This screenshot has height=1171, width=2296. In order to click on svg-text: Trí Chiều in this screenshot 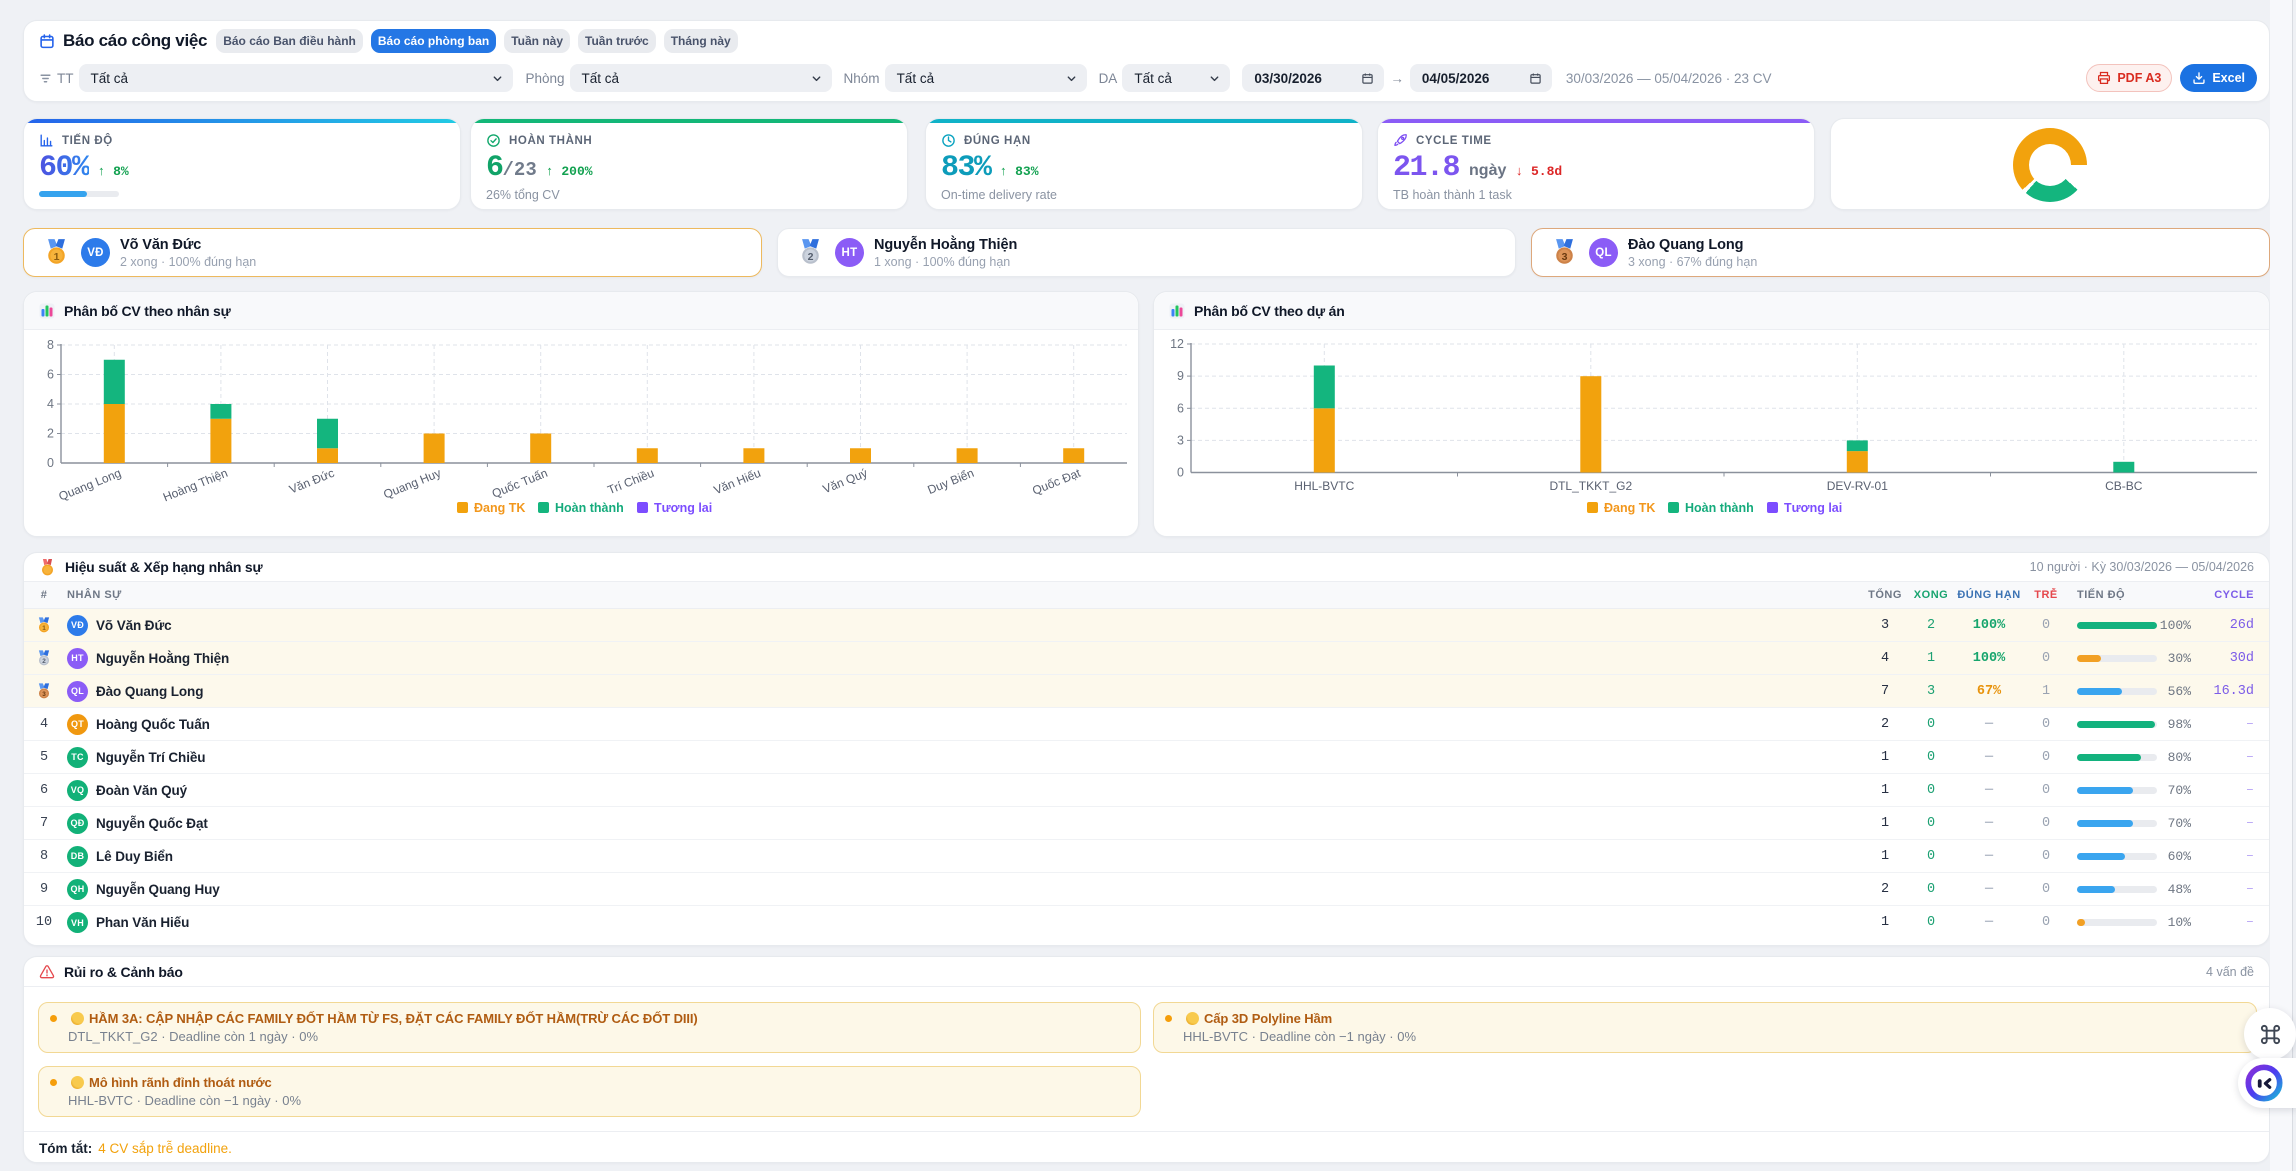, I will do `click(631, 481)`.